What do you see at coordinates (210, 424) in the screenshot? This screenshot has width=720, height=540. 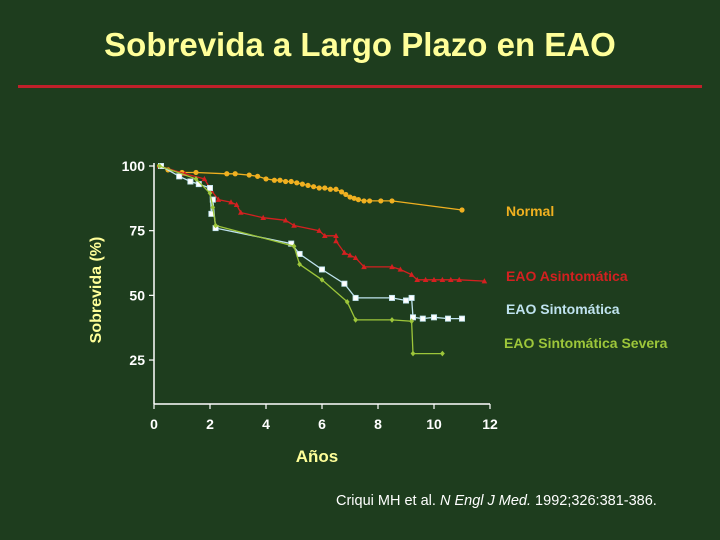 I see `x-tick-label: 2` at bounding box center [210, 424].